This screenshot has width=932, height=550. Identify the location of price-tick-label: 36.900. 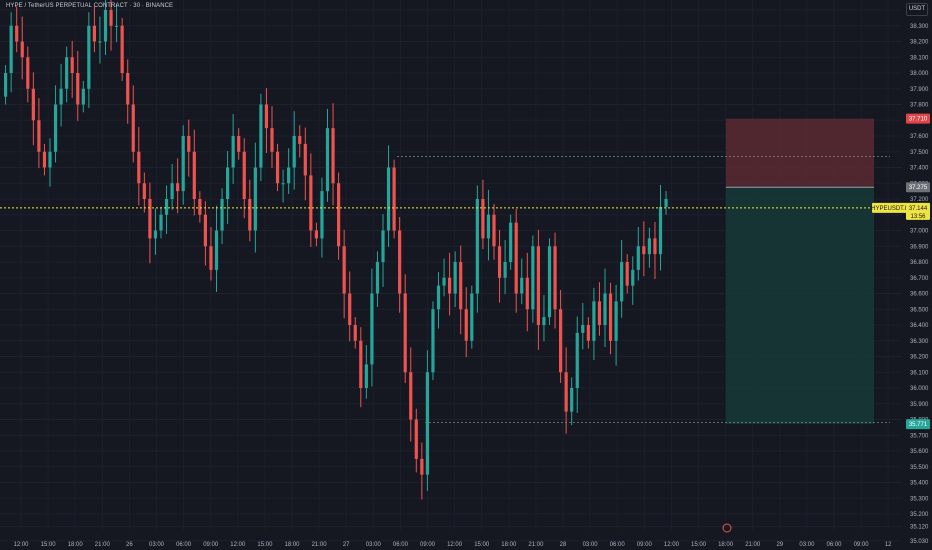
(919, 247).